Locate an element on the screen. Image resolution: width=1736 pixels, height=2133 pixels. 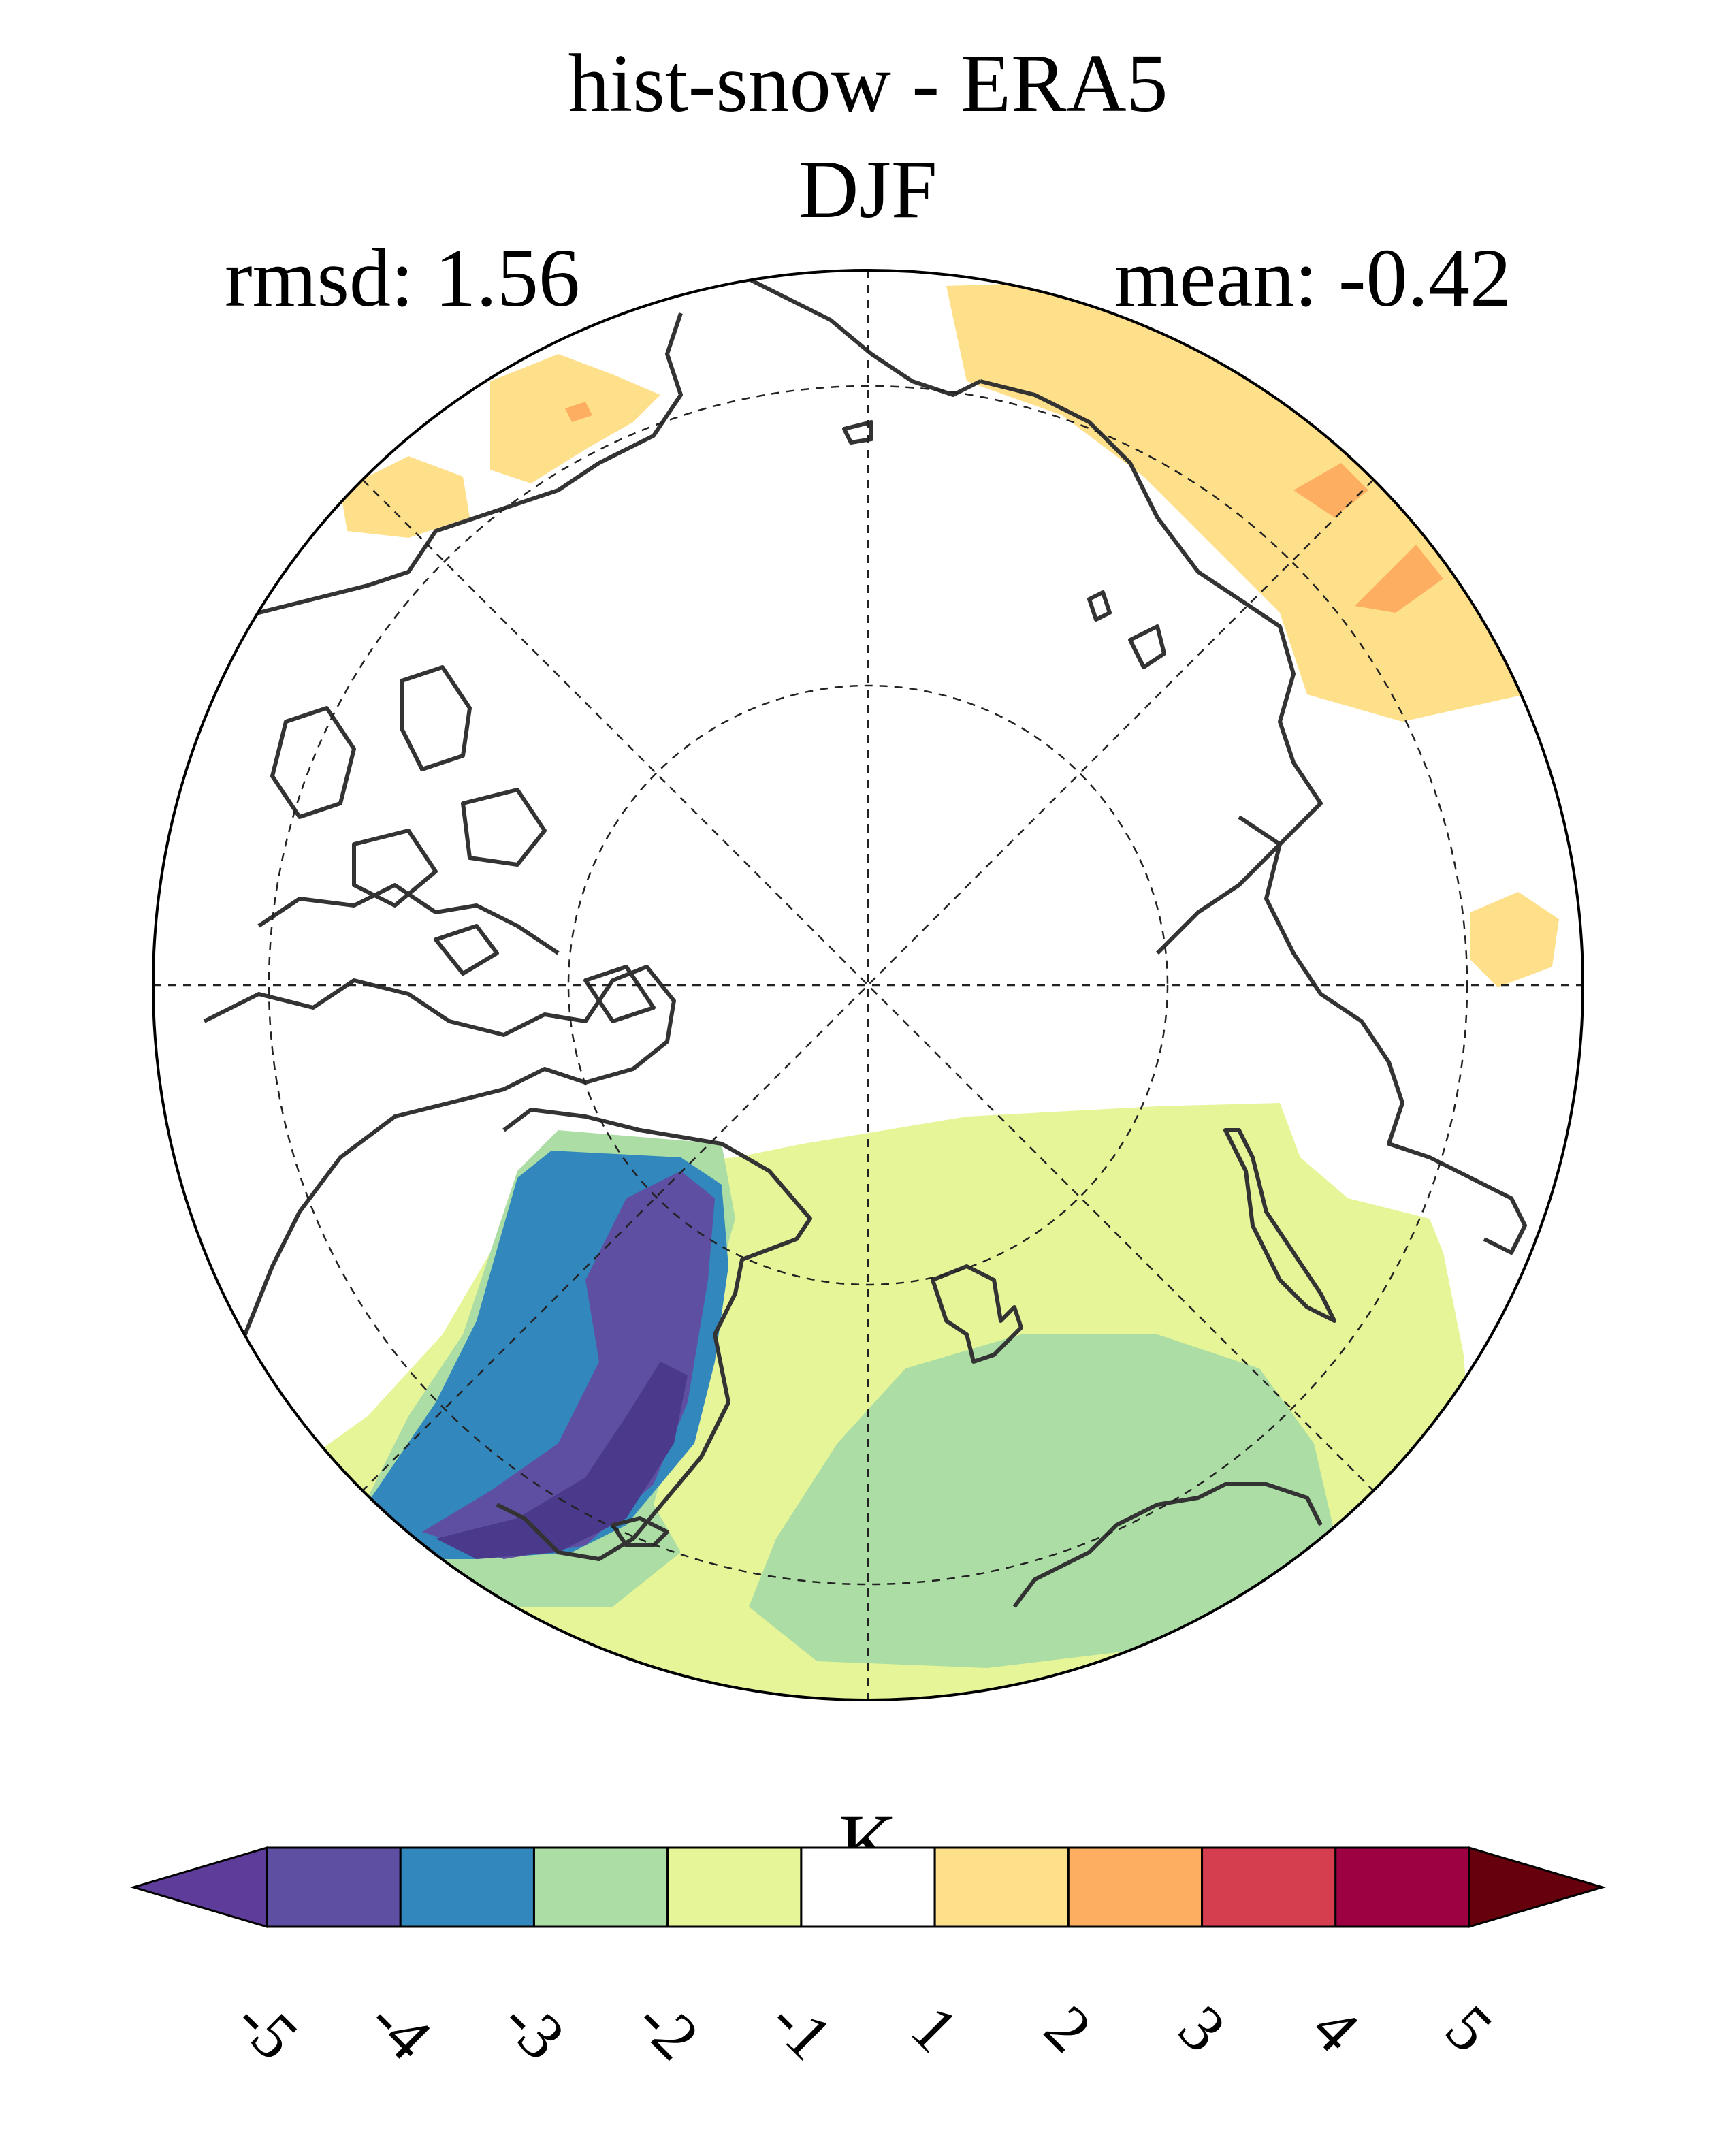
coastline-alaska is located at coordinates (449, 477).